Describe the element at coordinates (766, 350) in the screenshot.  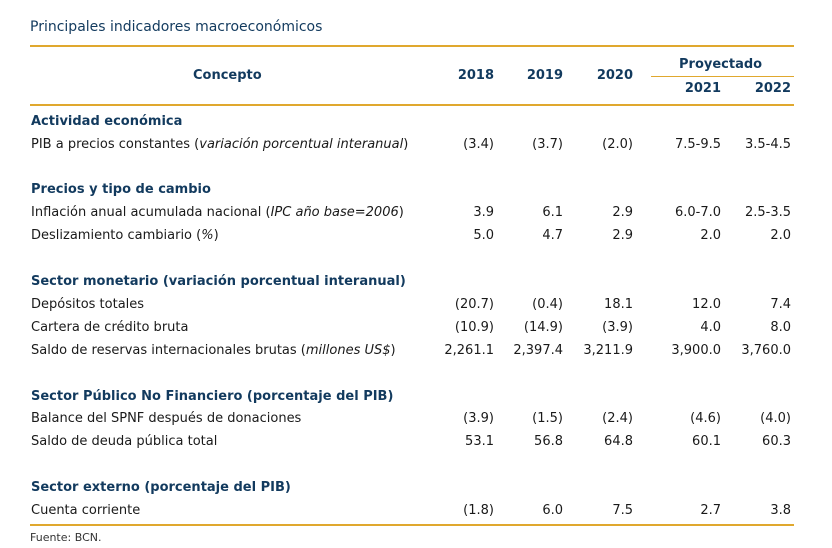
I see `value-2022: 3,760.0` at that location.